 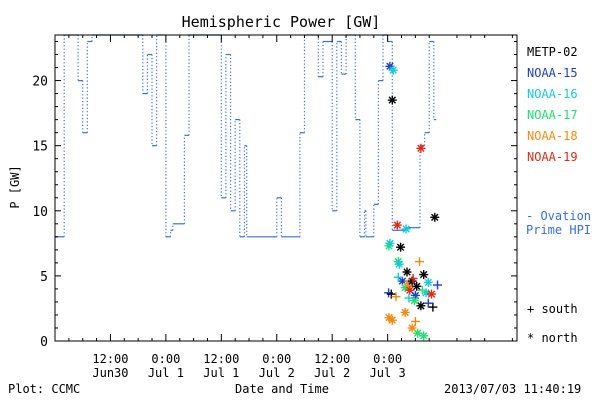 What do you see at coordinates (552, 136) in the screenshot?
I see `legend-entry: NOAA-18` at bounding box center [552, 136].